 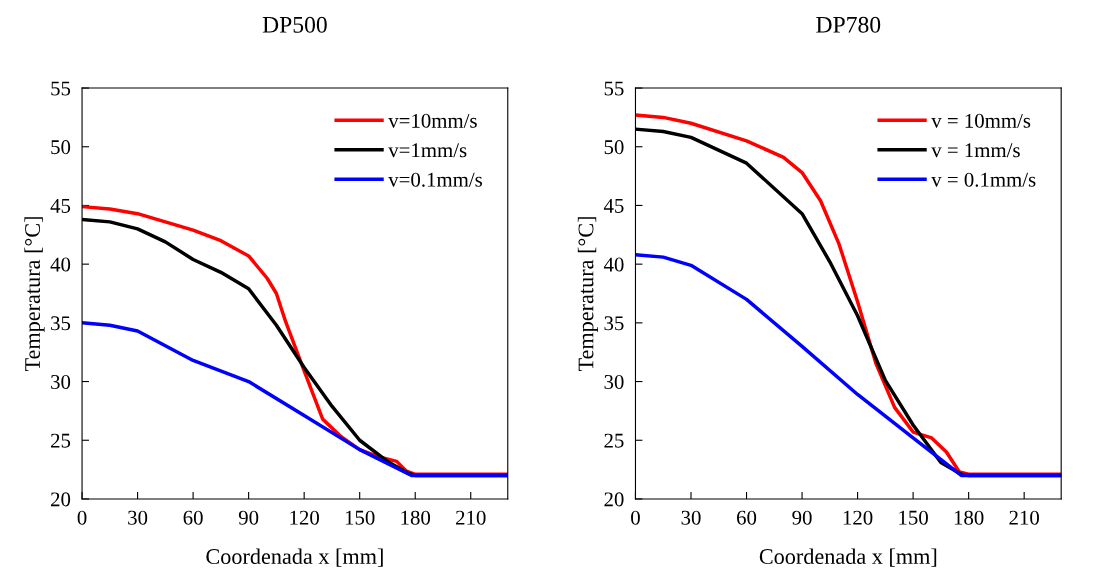 What do you see at coordinates (427, 150) in the screenshot?
I see `legend-label: v=1mm/s` at bounding box center [427, 150].